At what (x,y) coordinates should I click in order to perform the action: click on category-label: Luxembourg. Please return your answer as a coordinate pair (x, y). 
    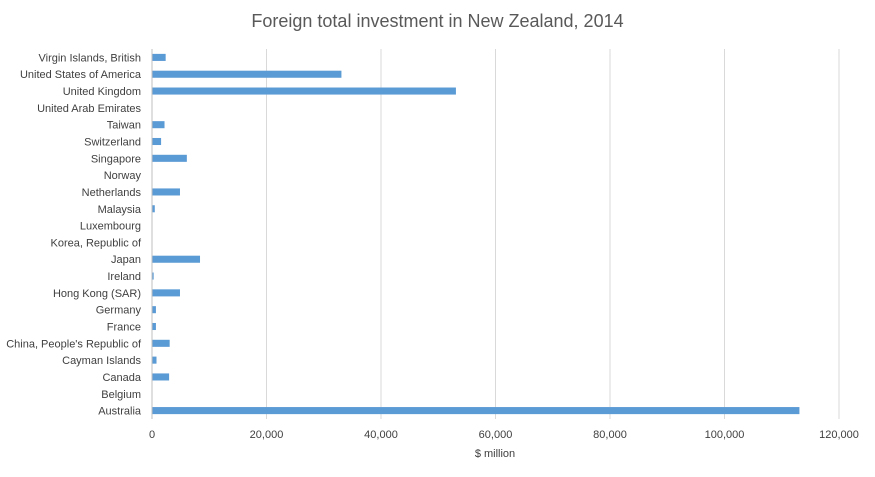
    Looking at the image, I should click on (110, 227).